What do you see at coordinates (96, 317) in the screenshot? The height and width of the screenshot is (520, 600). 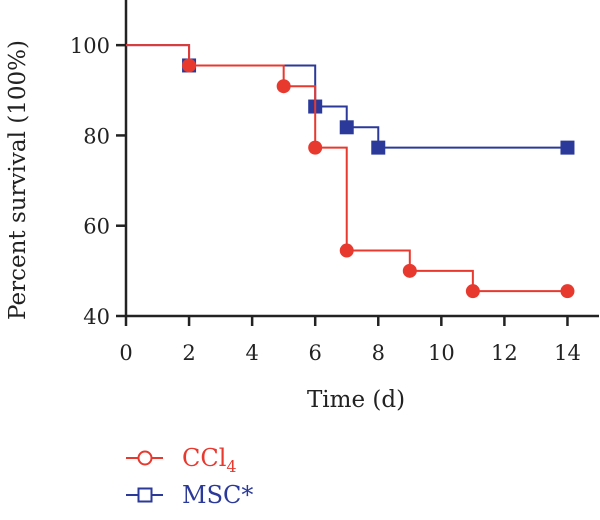 I see `y-tick-label: 40` at bounding box center [96, 317].